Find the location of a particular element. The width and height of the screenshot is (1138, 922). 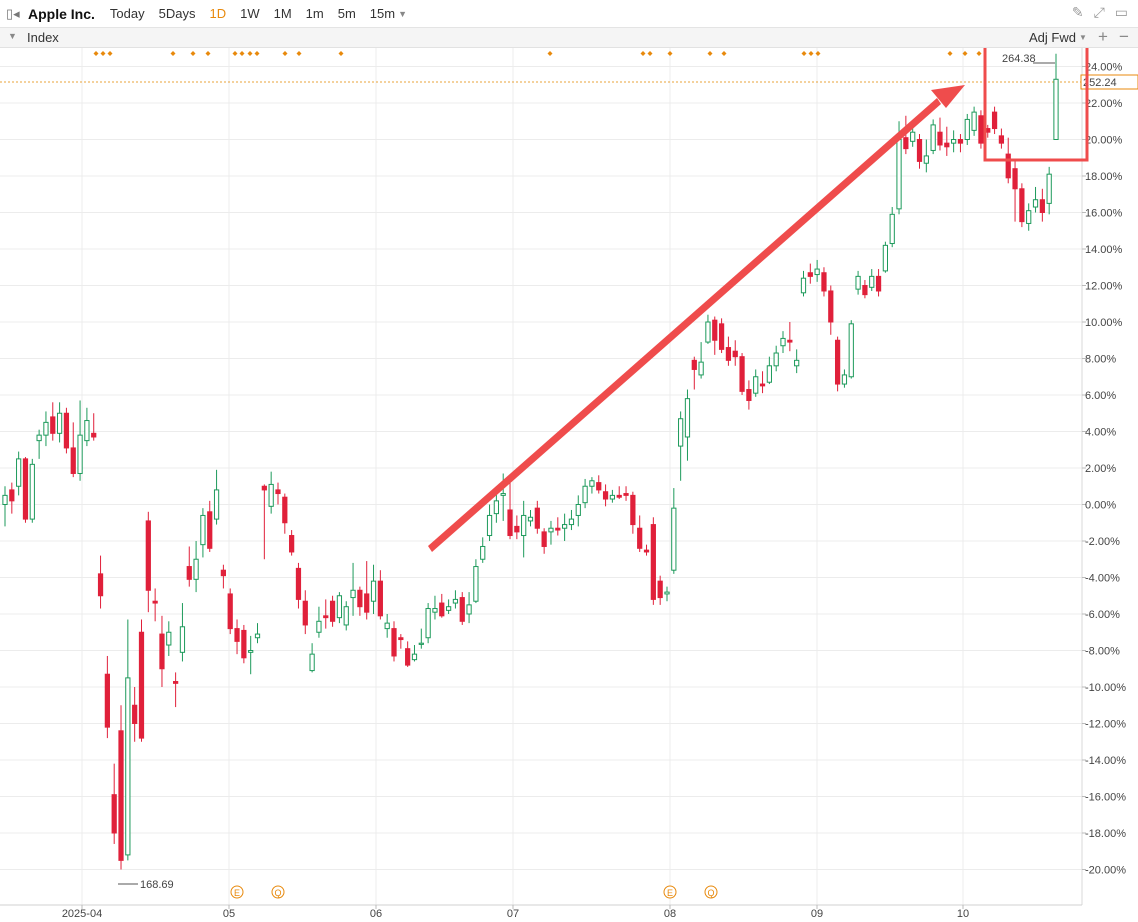

timeframe-1min: 1m is located at coordinates (314, 13).